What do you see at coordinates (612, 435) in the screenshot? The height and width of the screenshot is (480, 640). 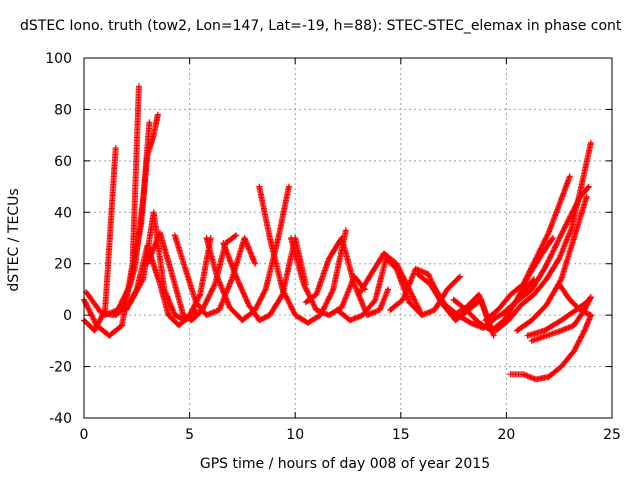 I see `x-tick-label: 25` at bounding box center [612, 435].